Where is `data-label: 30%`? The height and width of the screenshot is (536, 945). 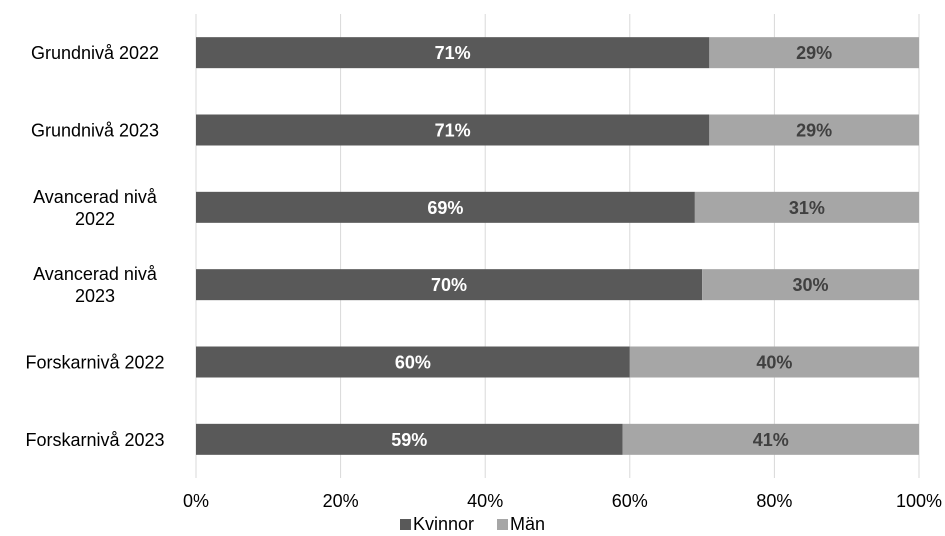
data-label: 30% is located at coordinates (811, 285).